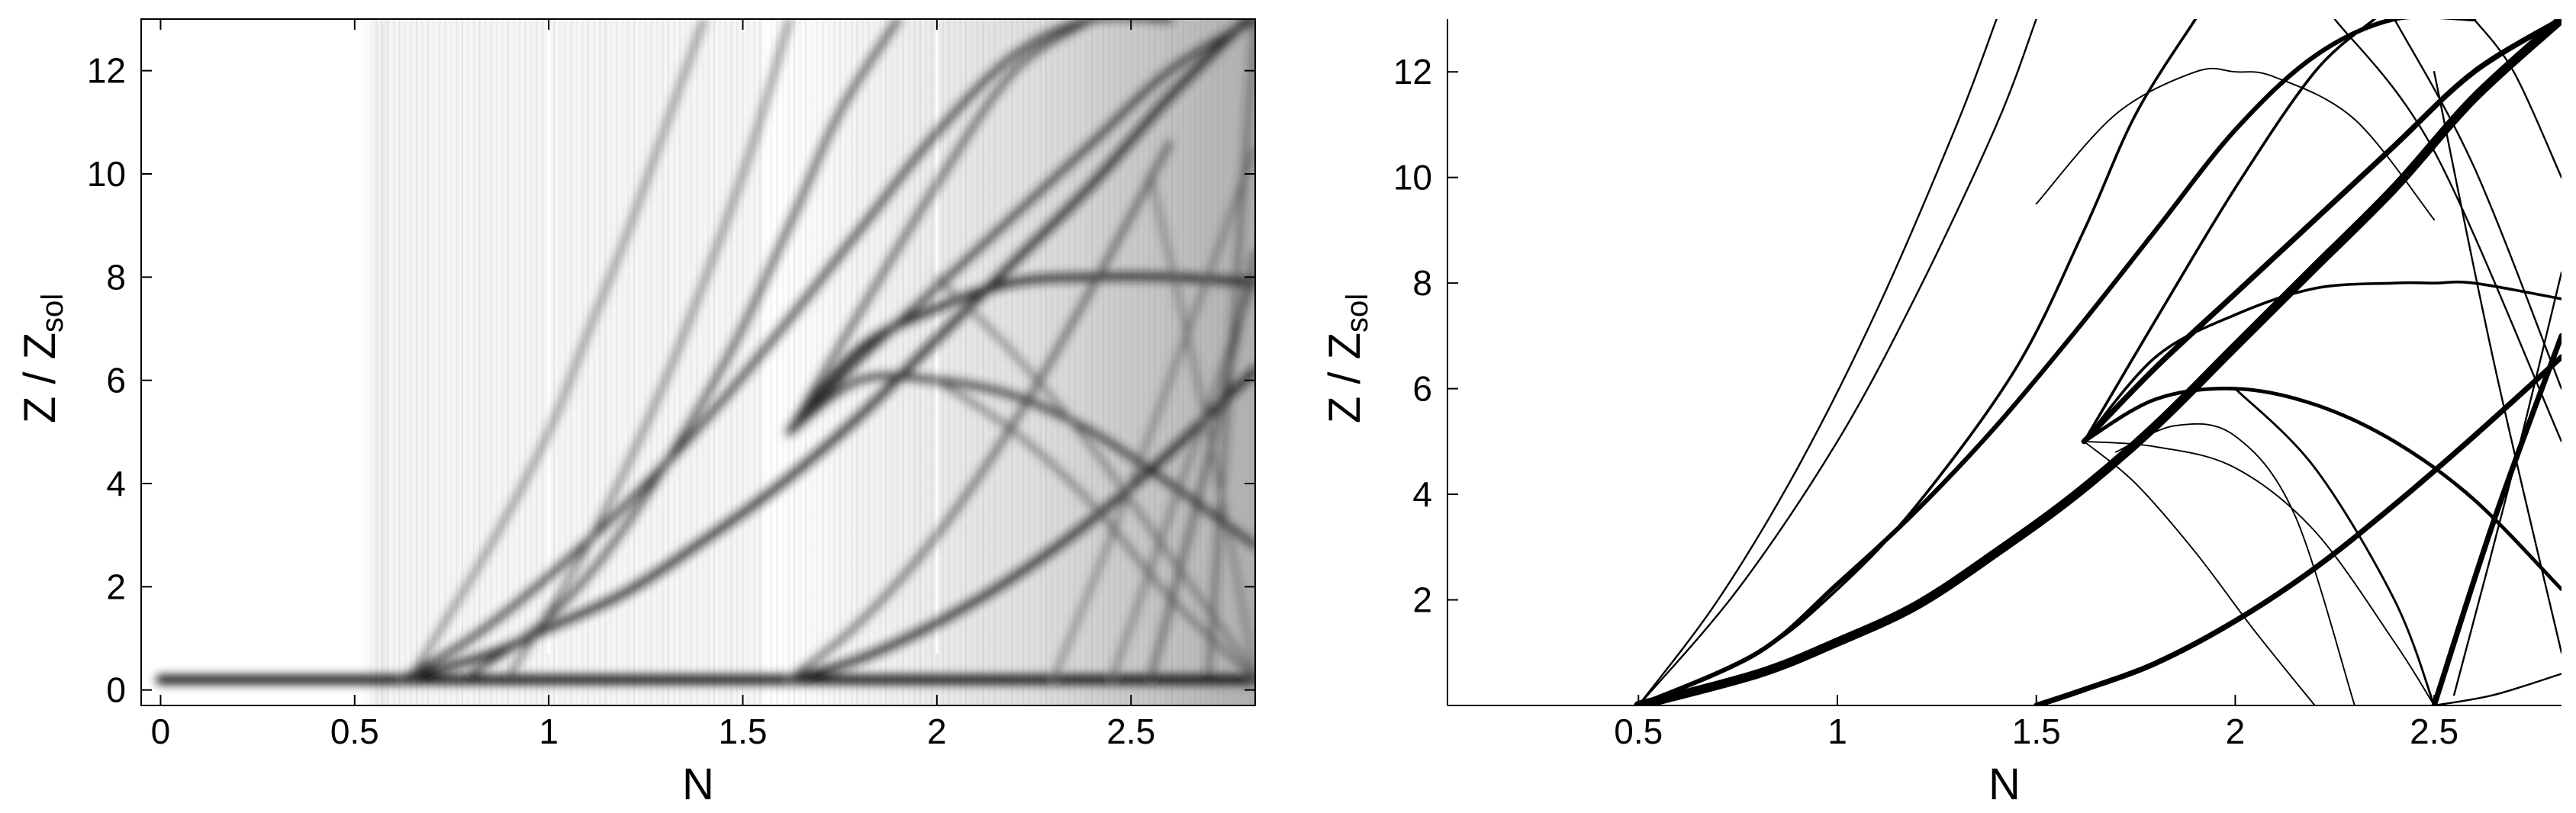 Image resolution: width=2576 pixels, height=813 pixels. Describe the element at coordinates (1412, 178) in the screenshot. I see `right-y-tick-label: 10` at that location.